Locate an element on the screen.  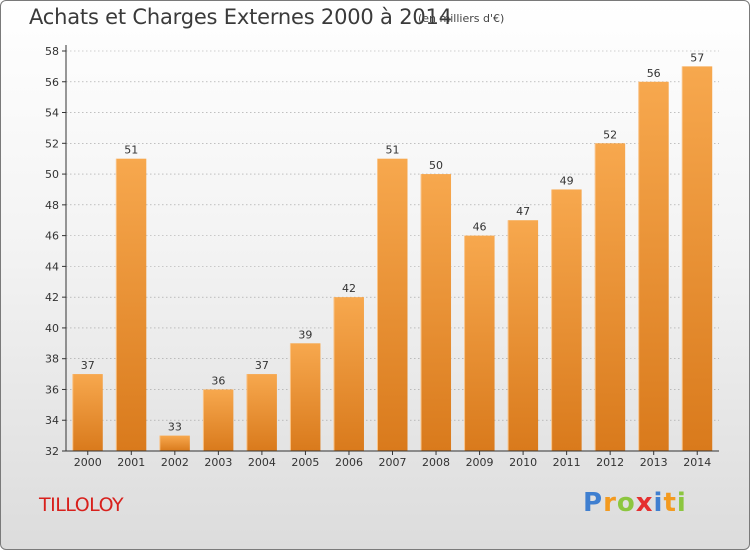
data-label: 42 is located at coordinates (349, 288).